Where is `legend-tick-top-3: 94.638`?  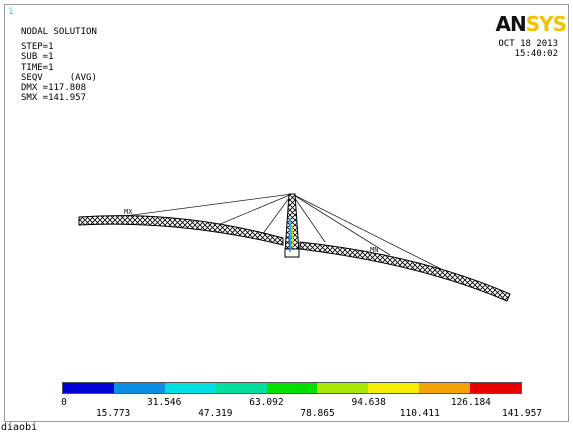 legend-tick-top-3: 94.638 is located at coordinates (368, 402).